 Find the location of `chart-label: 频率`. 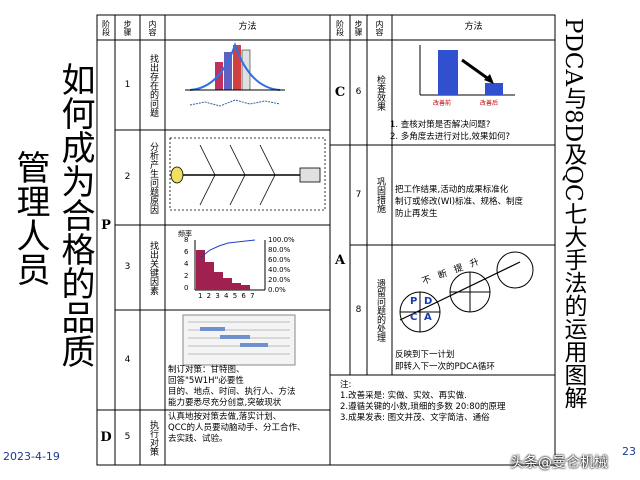

chart-label: 频率 is located at coordinates (185, 234).